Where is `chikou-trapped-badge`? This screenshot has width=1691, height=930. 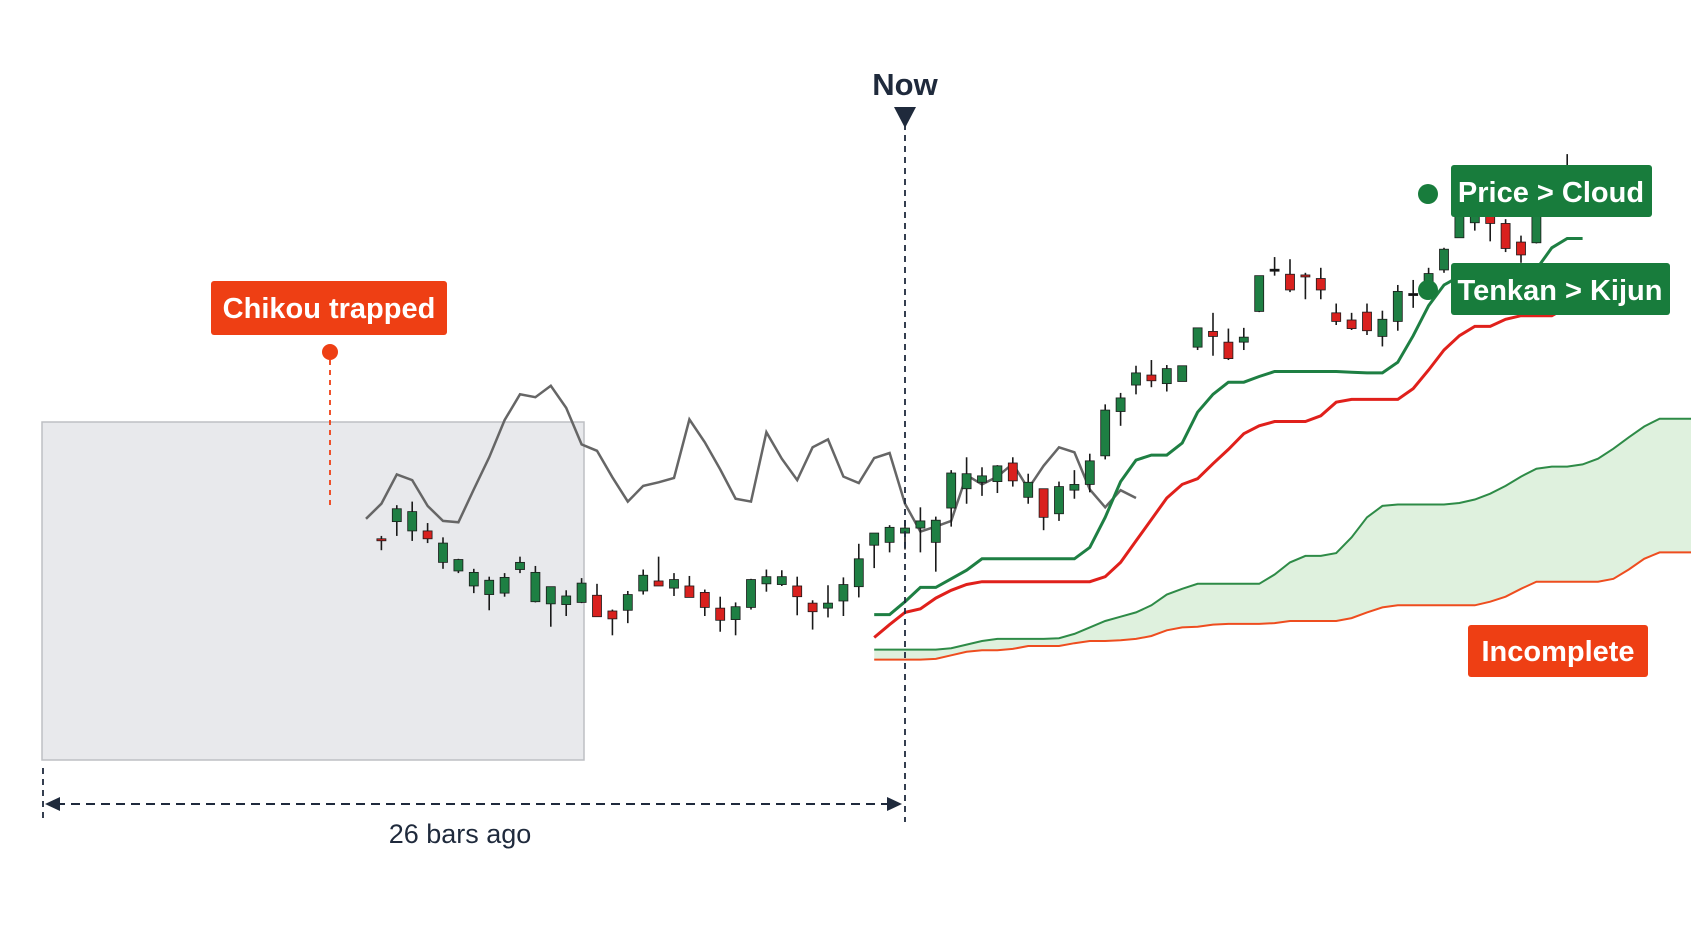 chikou-trapped-badge is located at coordinates (329, 308).